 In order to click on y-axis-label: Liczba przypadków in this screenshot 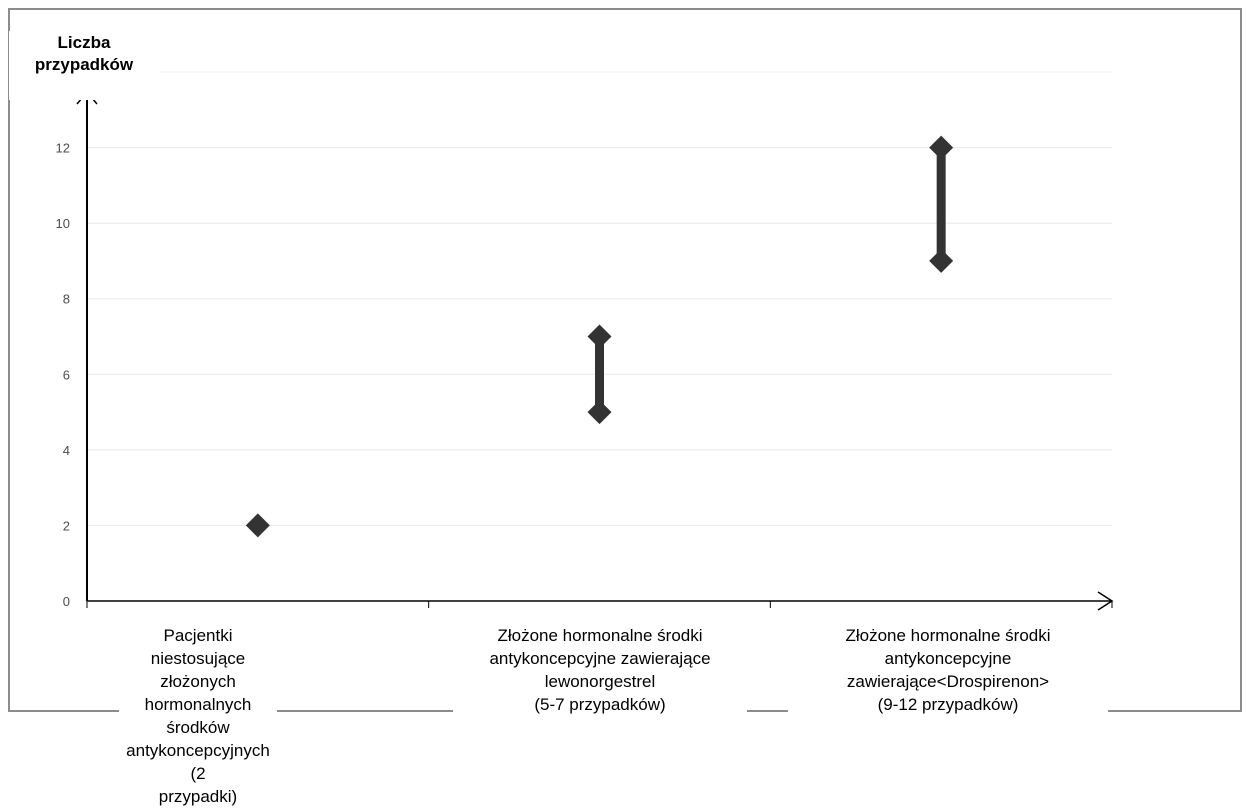, I will do `click(84, 65)`.